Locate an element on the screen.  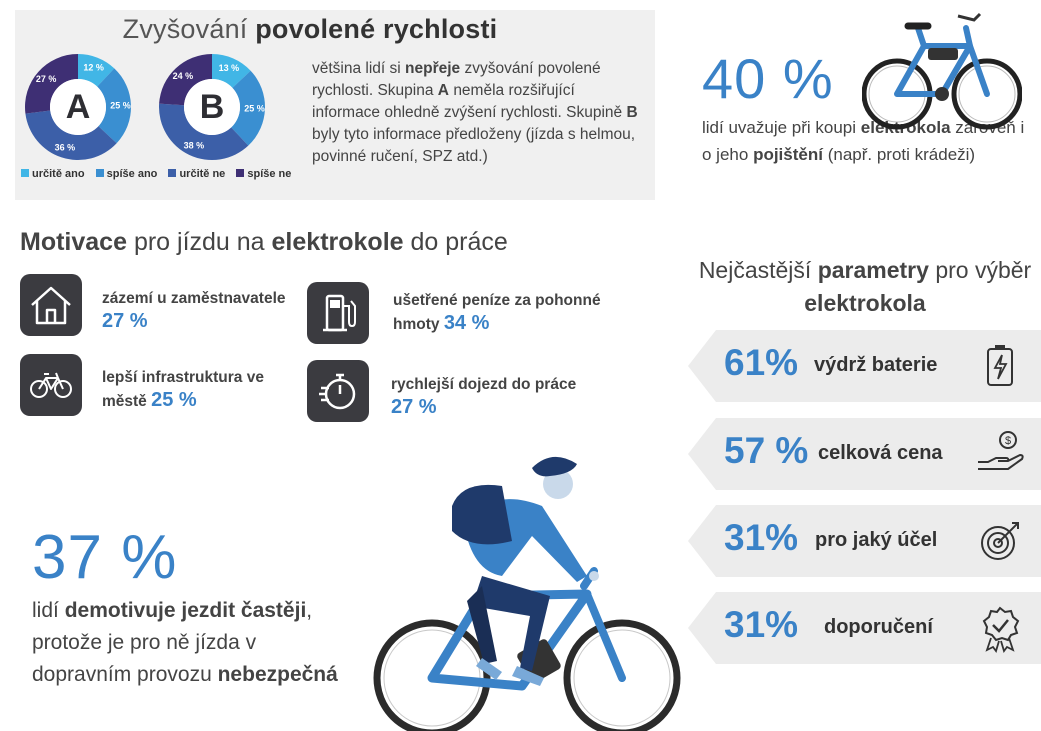
donut-b-letter: B is located at coordinates (212, 107).